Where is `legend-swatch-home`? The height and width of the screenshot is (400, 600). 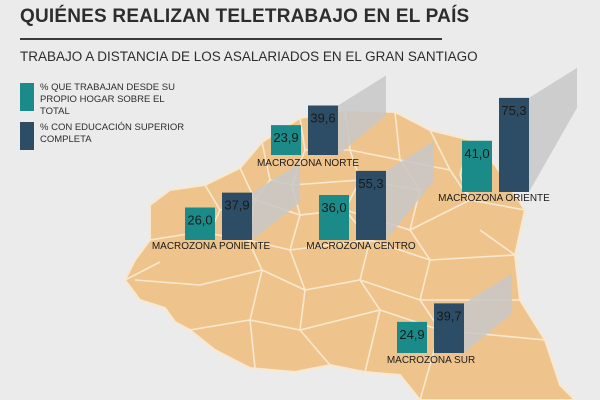
legend-swatch-home is located at coordinates (27, 97).